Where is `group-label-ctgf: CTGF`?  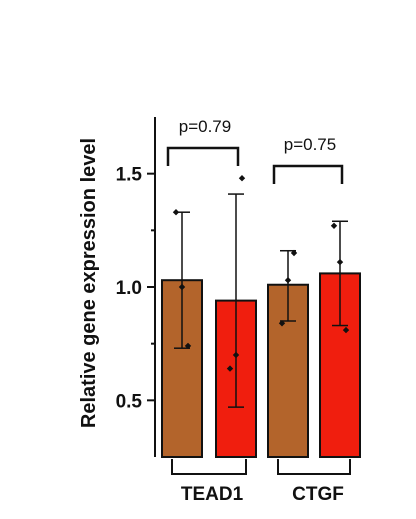
group-label-ctgf: CTGF is located at coordinates (318, 494).